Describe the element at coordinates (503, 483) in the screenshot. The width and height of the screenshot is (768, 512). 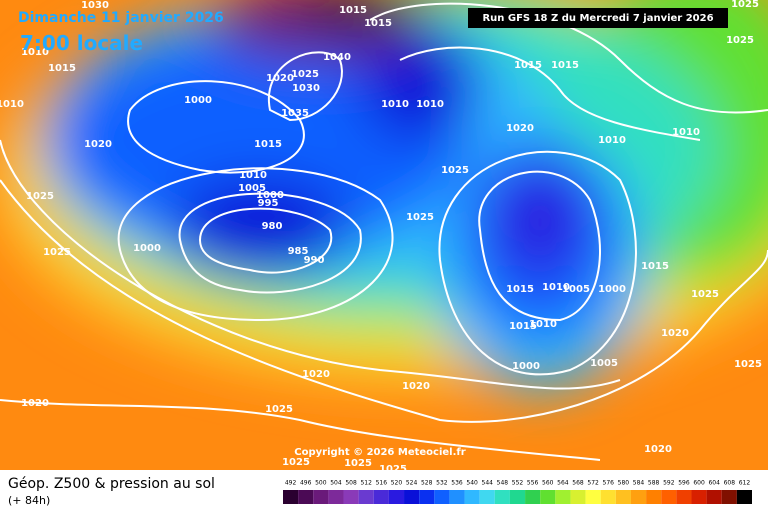
I see `colorbar-label: 548` at that location.